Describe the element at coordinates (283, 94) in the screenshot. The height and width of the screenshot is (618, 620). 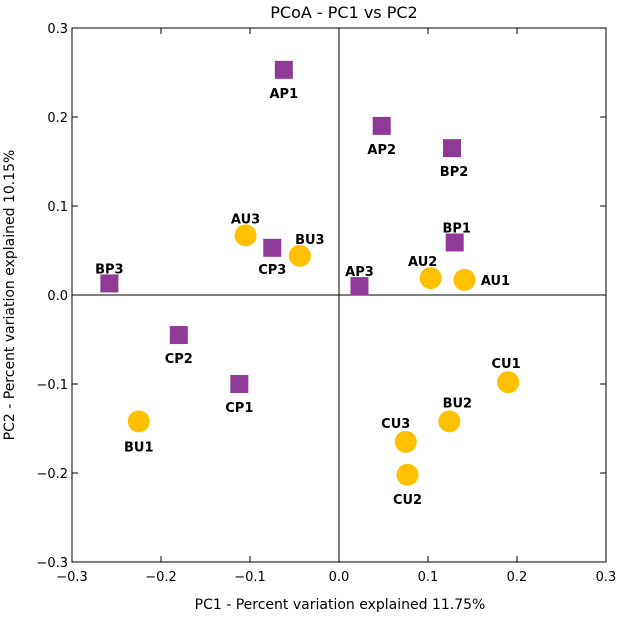
I see `point-label-ap1: AP1` at that location.